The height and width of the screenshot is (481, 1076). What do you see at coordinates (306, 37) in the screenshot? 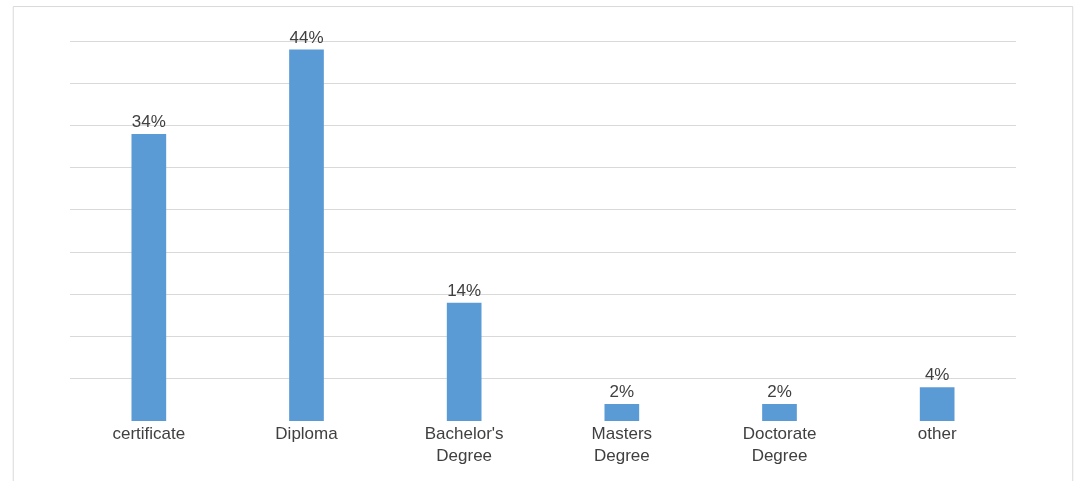
I see `data-label: 44%` at bounding box center [306, 37].